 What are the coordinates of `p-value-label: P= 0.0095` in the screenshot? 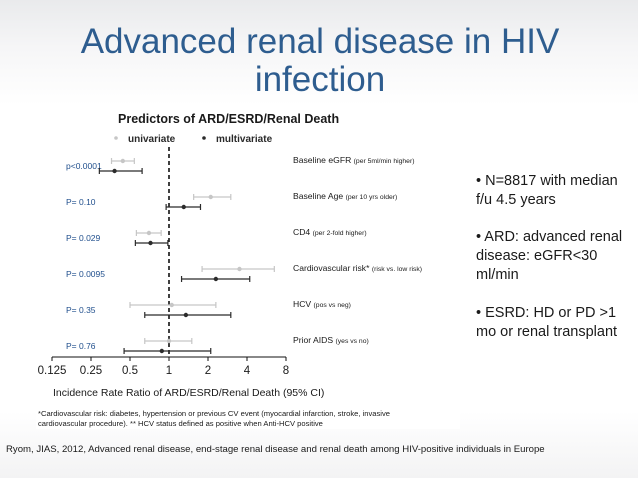 It's located at (85, 274).